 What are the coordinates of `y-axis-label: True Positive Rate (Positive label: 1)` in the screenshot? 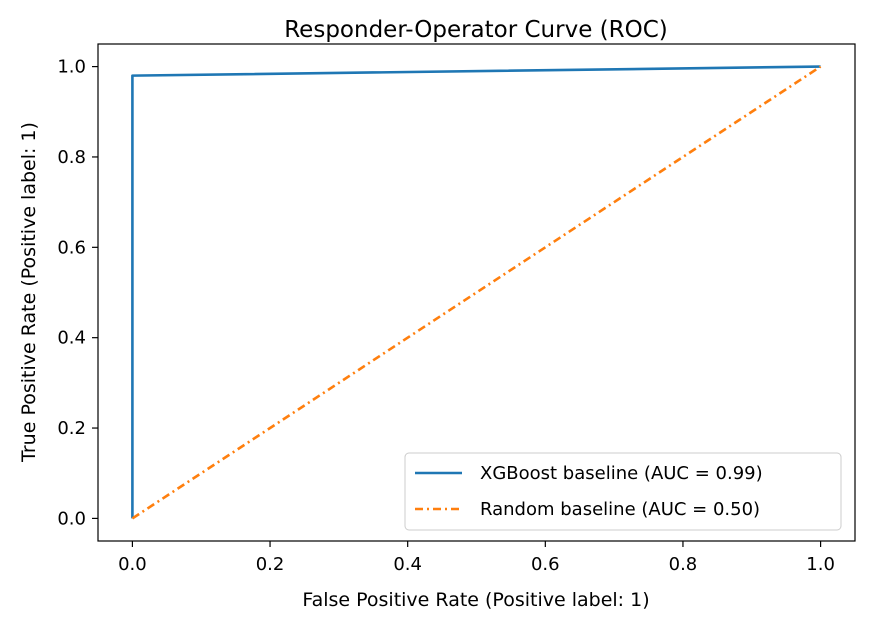 It's located at (29, 292).